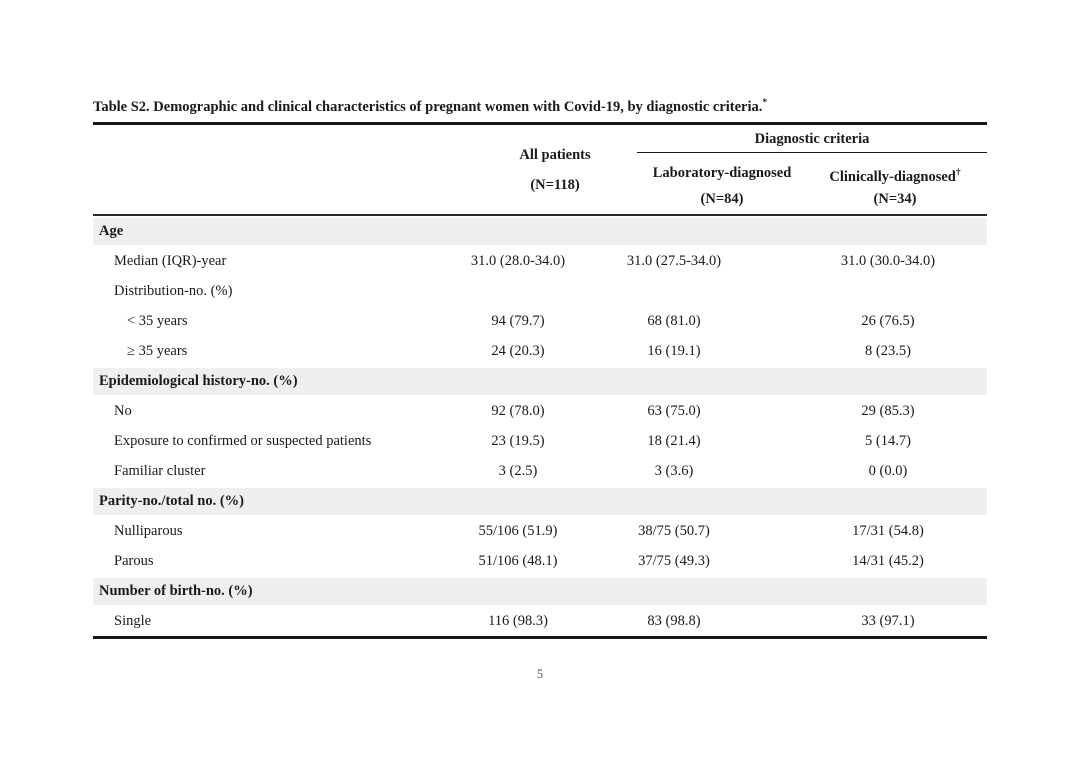  I want to click on data-row-no-history: No 92 (78.0) 63 (75.0) 29 (85.3), so click(540, 411).